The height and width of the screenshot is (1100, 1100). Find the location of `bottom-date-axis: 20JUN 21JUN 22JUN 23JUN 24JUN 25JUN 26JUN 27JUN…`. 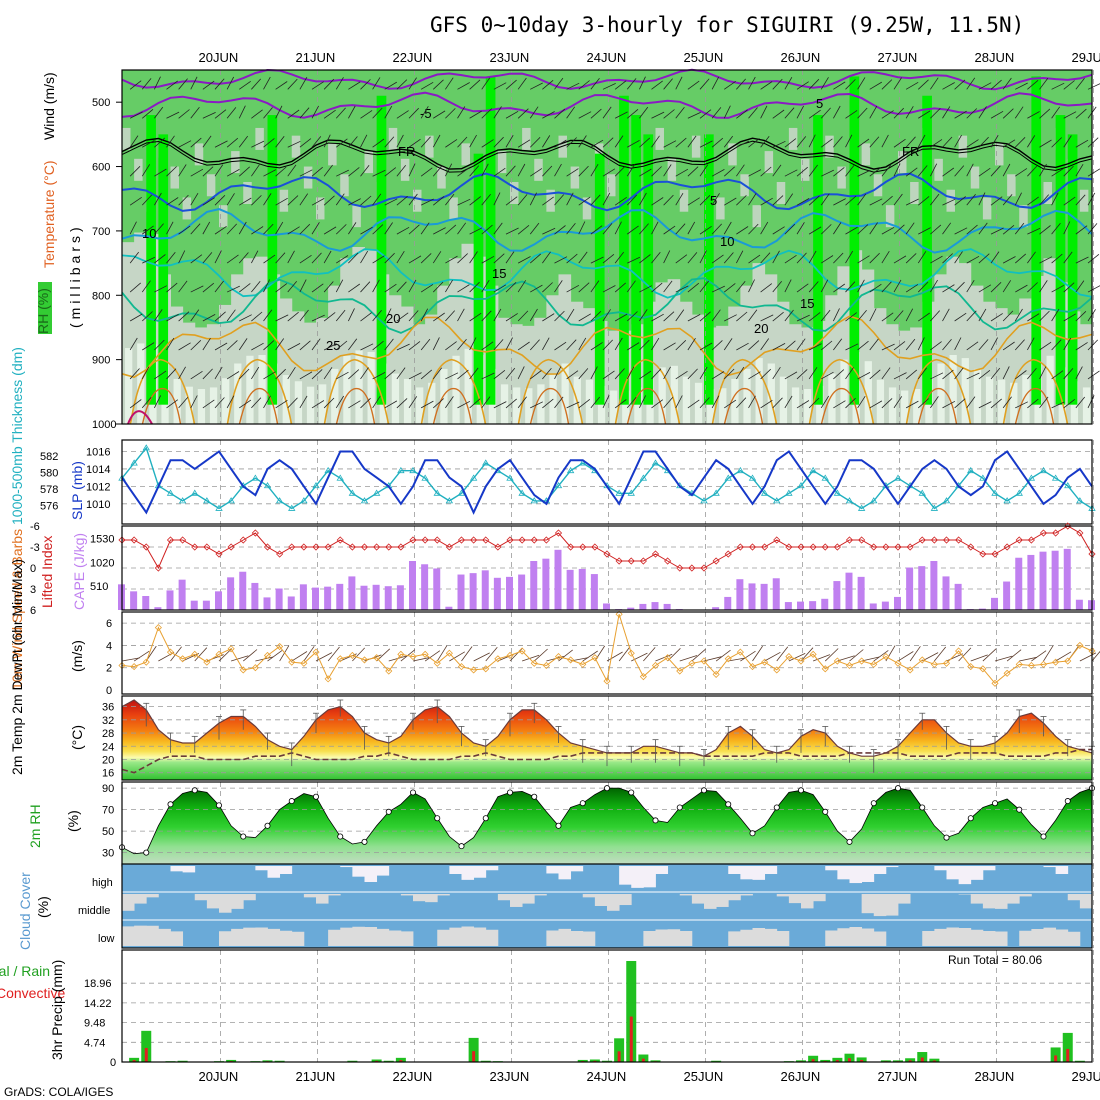

bottom-date-axis: 20JUN 21JUN 22JUN 23JUN 24JUN 25JUN 26JUN 27JUN… is located at coordinates (649, 1076).